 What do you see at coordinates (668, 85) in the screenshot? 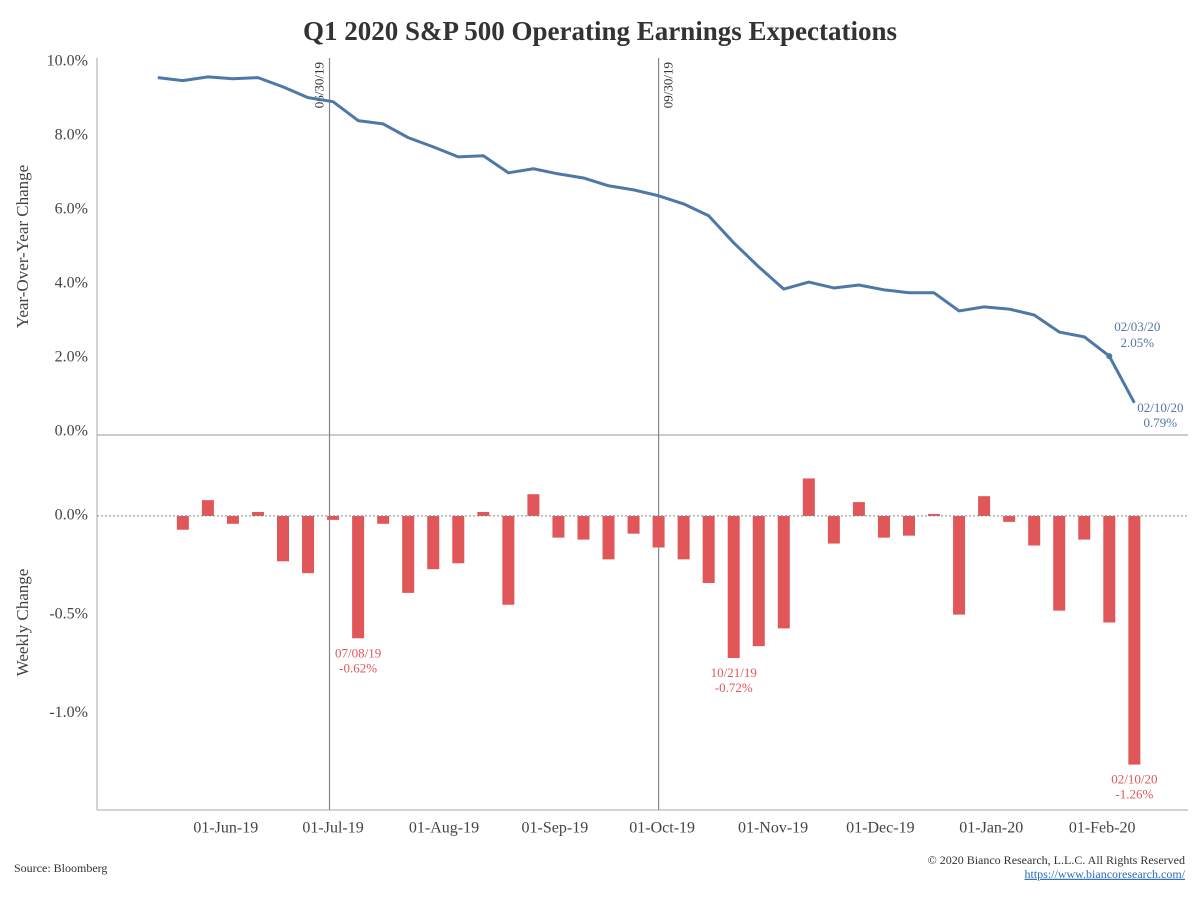
I see `reference-label: 09/30/19` at bounding box center [668, 85].